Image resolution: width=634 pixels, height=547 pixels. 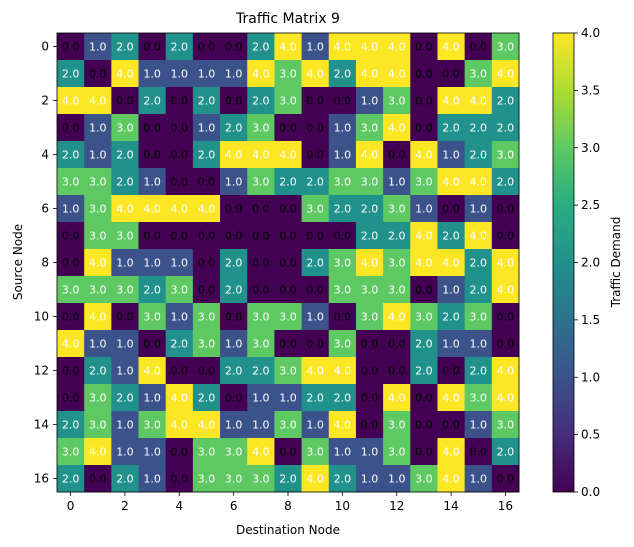 I want to click on x-tick-label: 6, so click(x=234, y=506).